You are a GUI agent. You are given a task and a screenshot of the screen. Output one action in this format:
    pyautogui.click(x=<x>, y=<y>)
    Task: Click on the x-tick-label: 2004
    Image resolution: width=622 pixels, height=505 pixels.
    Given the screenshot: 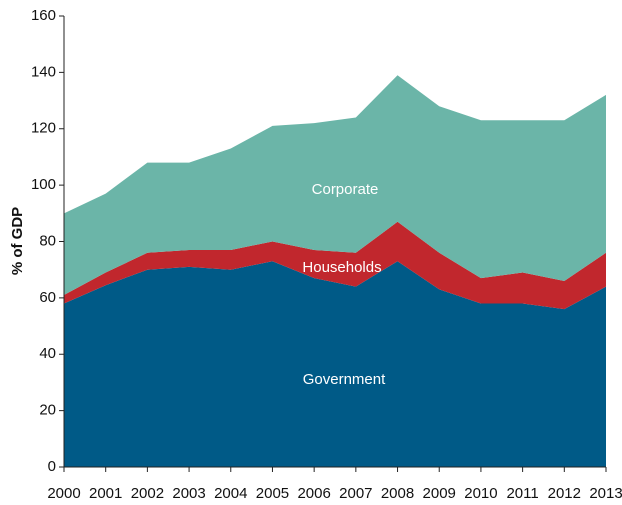 What is the action you would take?
    pyautogui.click(x=230, y=493)
    